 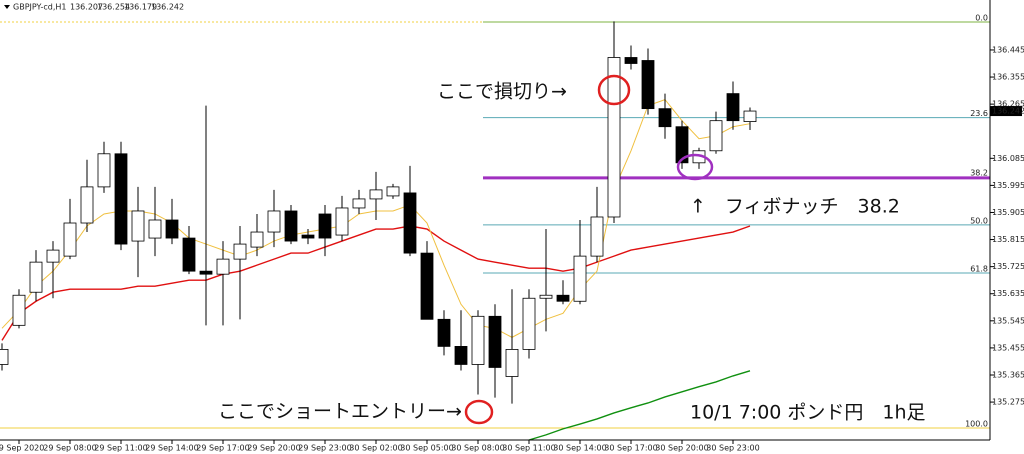 I want to click on annotation: ここで損切り→, so click(x=502, y=92).